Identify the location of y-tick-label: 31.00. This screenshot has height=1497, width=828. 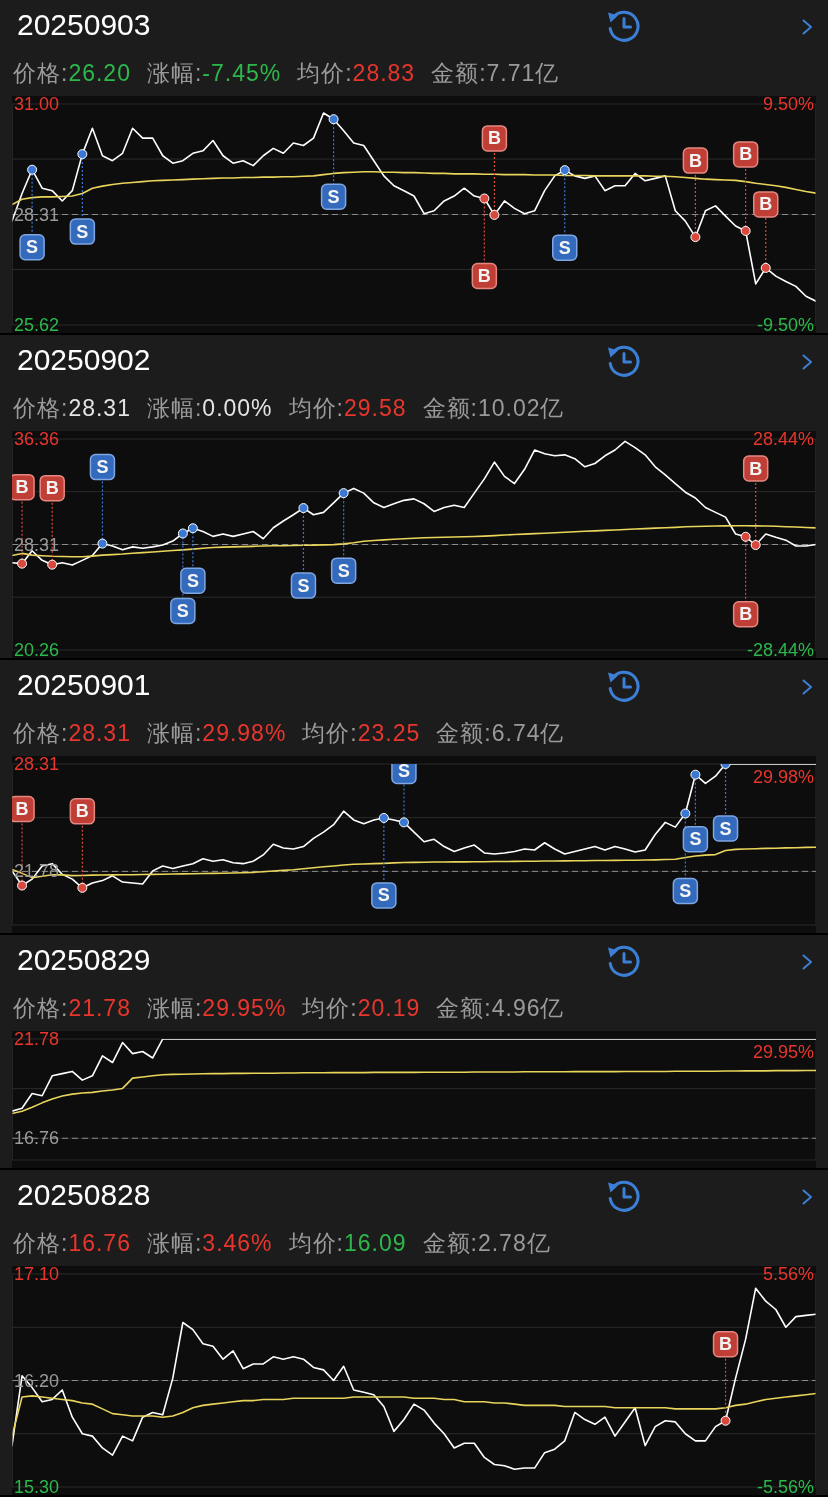
(37, 104).